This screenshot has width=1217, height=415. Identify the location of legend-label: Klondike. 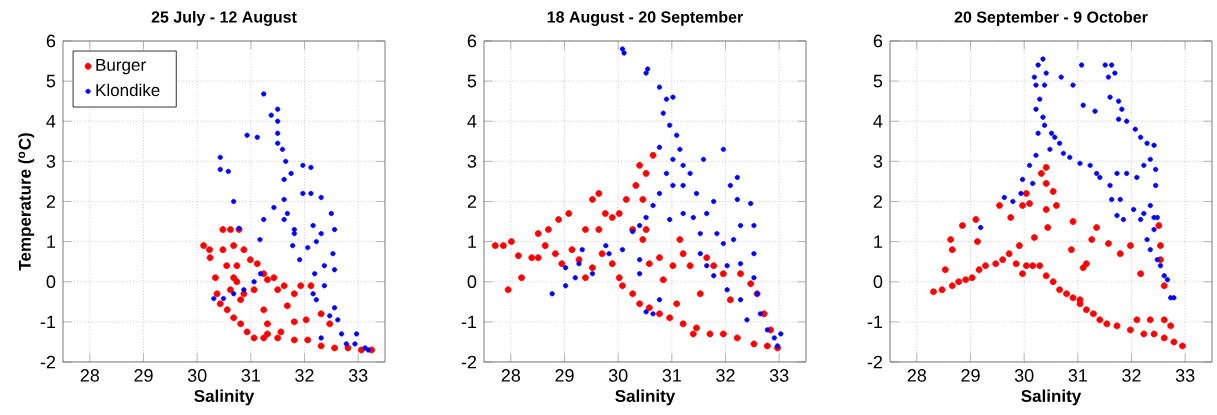
(128, 90).